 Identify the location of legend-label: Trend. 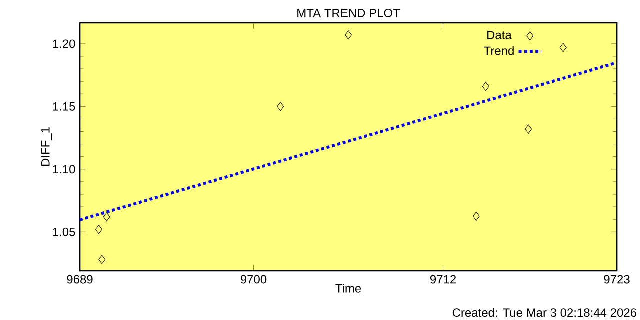
(499, 51).